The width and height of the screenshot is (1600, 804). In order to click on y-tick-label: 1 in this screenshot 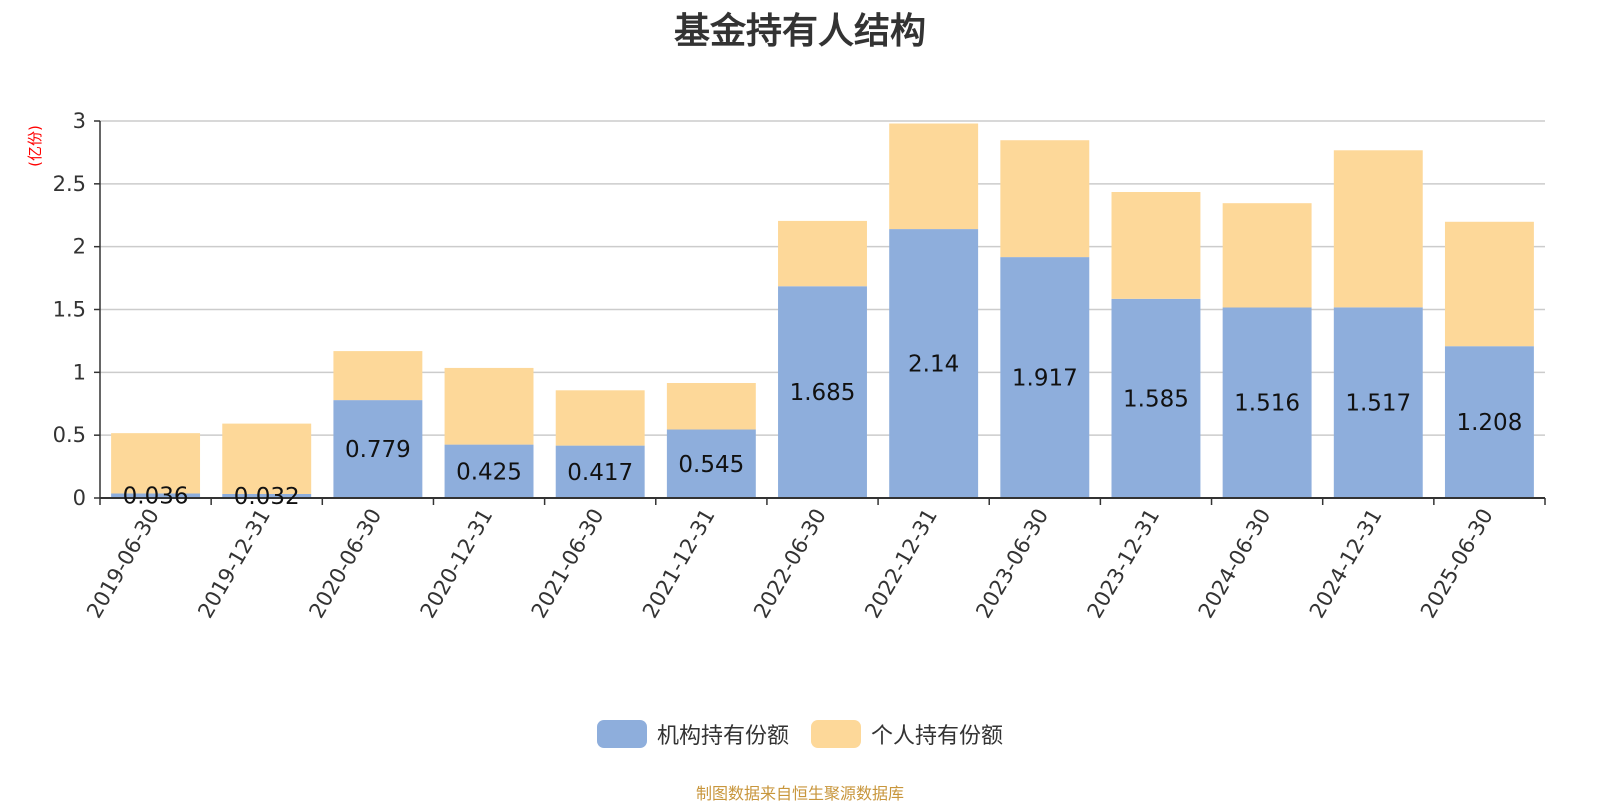, I will do `click(79, 372)`.